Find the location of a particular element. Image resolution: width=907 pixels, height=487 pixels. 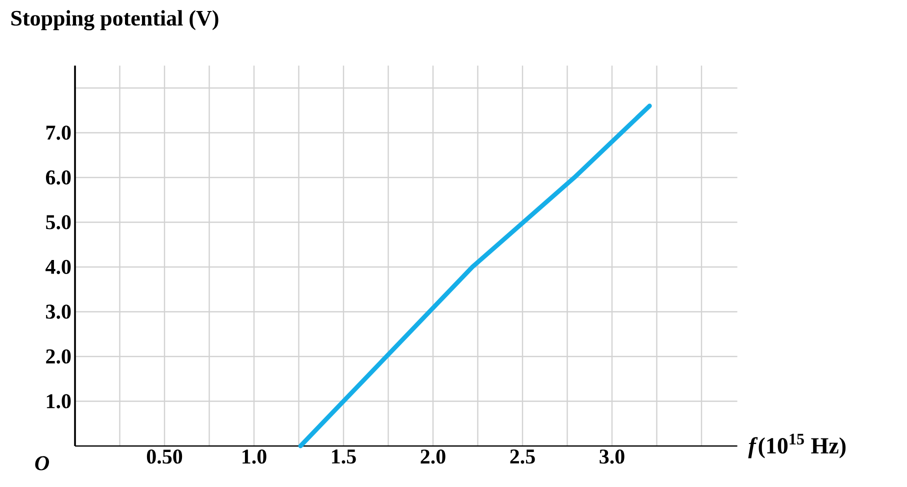

x-tick-label: 3.0 is located at coordinates (612, 457).